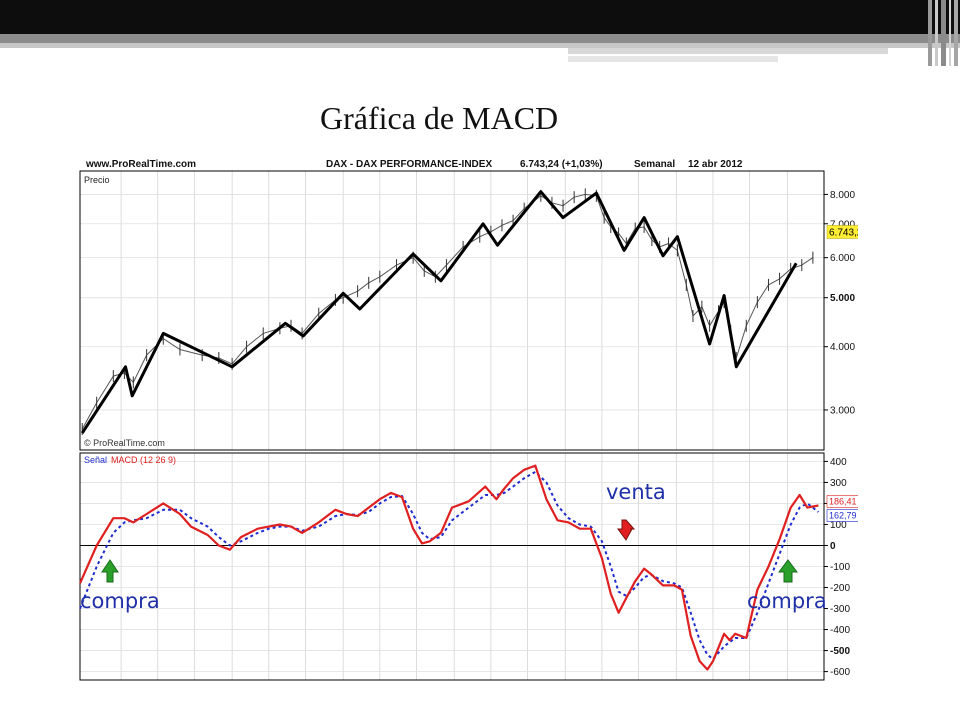  I want to click on sell-arrow-icon, so click(626, 530).